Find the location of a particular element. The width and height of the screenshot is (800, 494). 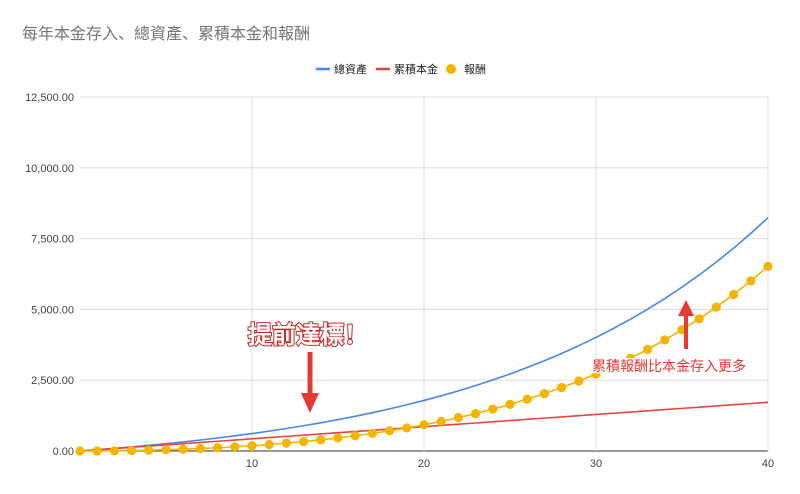

annotation-arrowhead-down is located at coordinates (310, 403).